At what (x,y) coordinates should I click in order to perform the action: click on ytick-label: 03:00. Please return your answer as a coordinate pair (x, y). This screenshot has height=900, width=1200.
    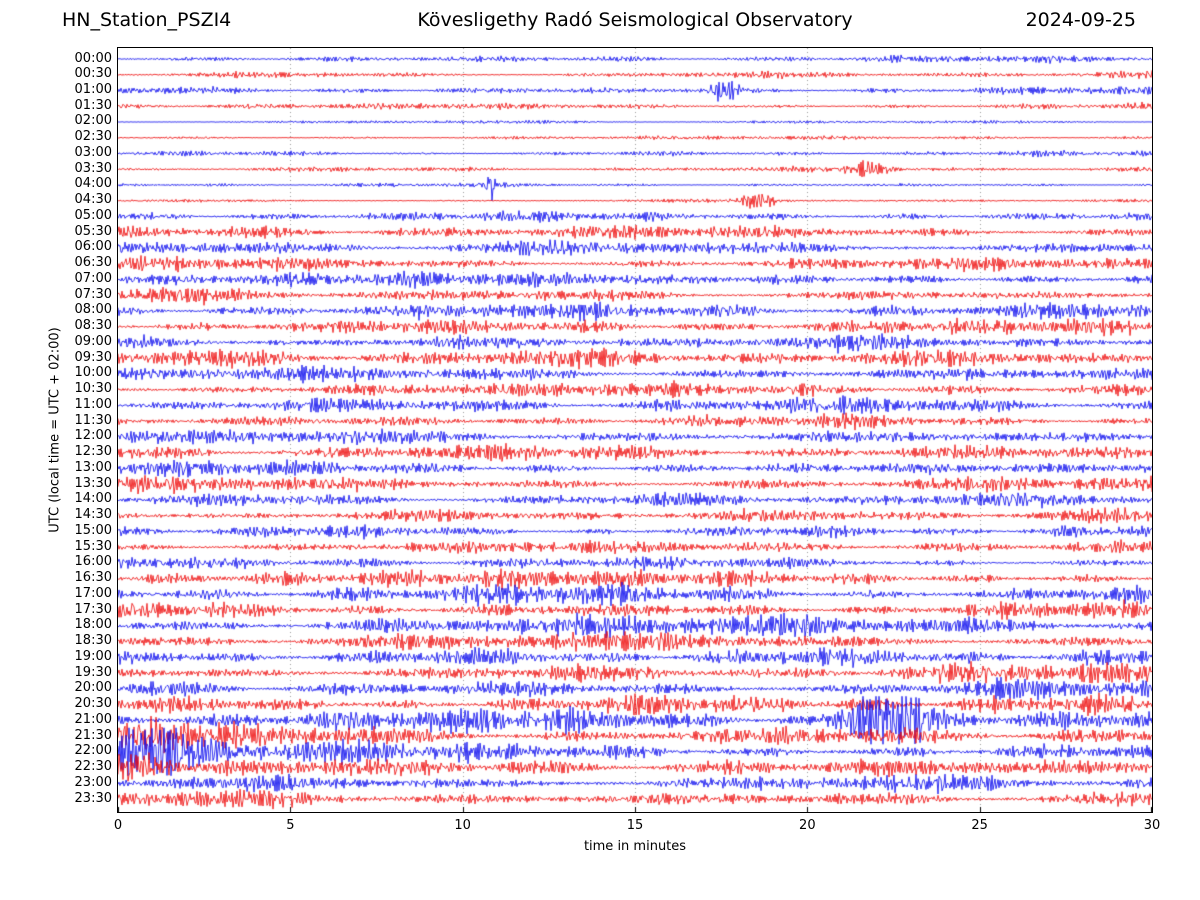
    Looking at the image, I should click on (93, 152).